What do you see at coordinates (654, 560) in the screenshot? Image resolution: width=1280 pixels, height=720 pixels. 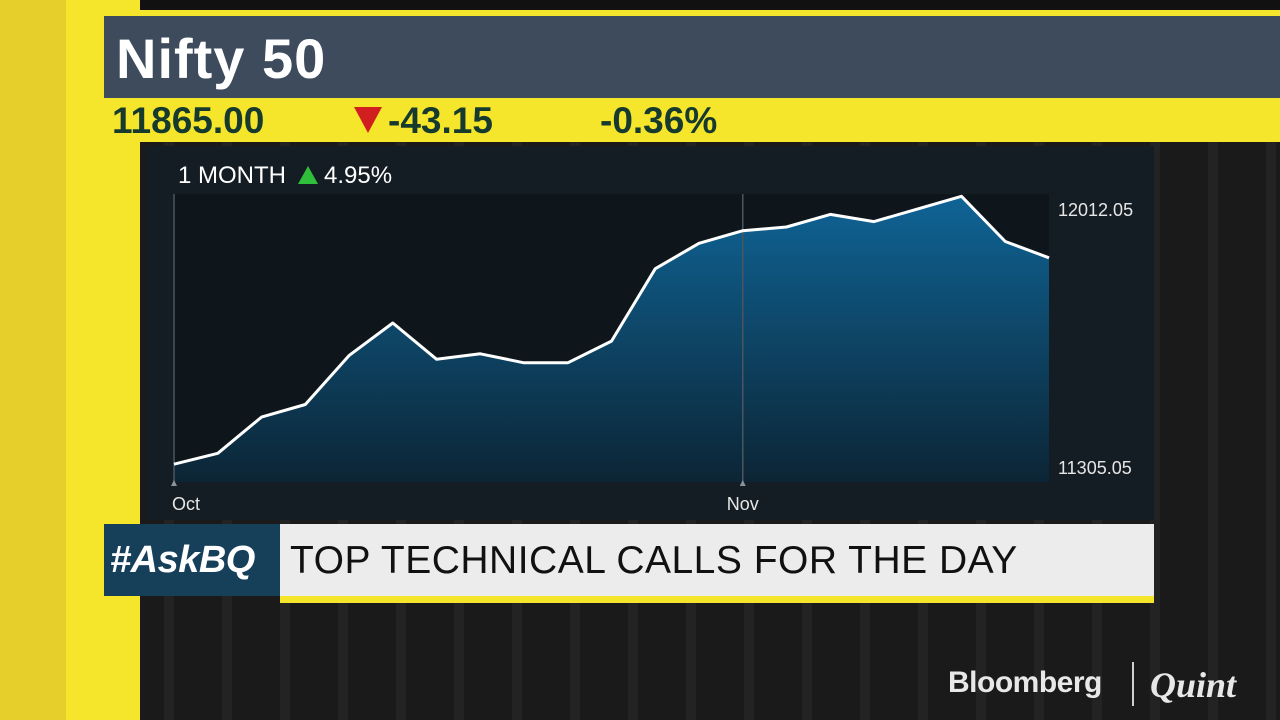 I see `headline-text: TOP TECHNICAL CALLS FOR THE DAY` at bounding box center [654, 560].